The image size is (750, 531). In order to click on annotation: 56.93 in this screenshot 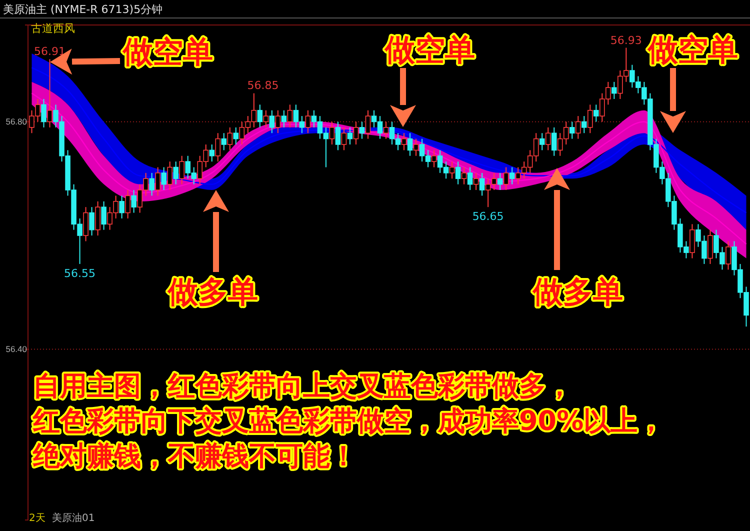, I will do `click(626, 40)`.